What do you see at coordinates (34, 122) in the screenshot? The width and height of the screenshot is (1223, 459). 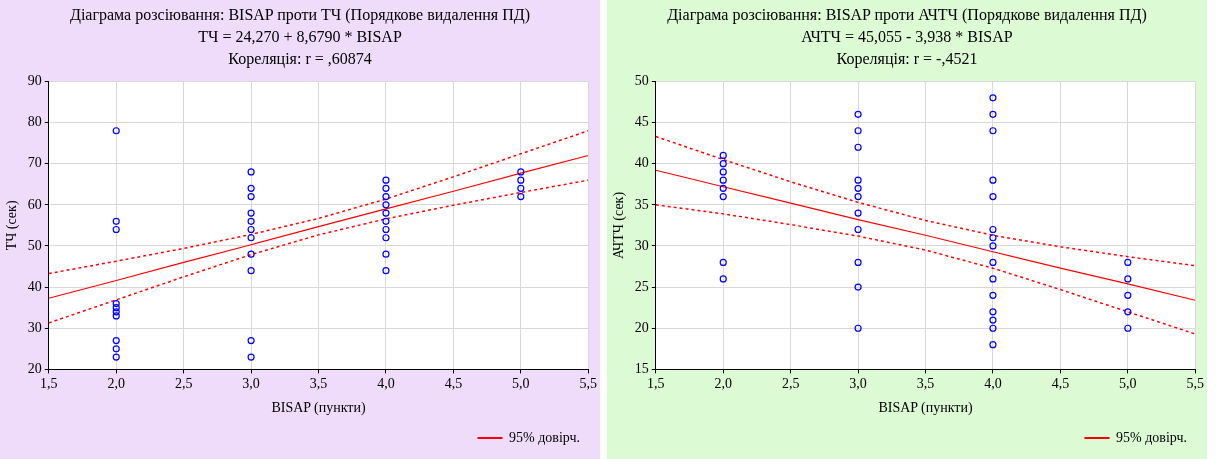 I see `y-tick-label: 80` at bounding box center [34, 122].